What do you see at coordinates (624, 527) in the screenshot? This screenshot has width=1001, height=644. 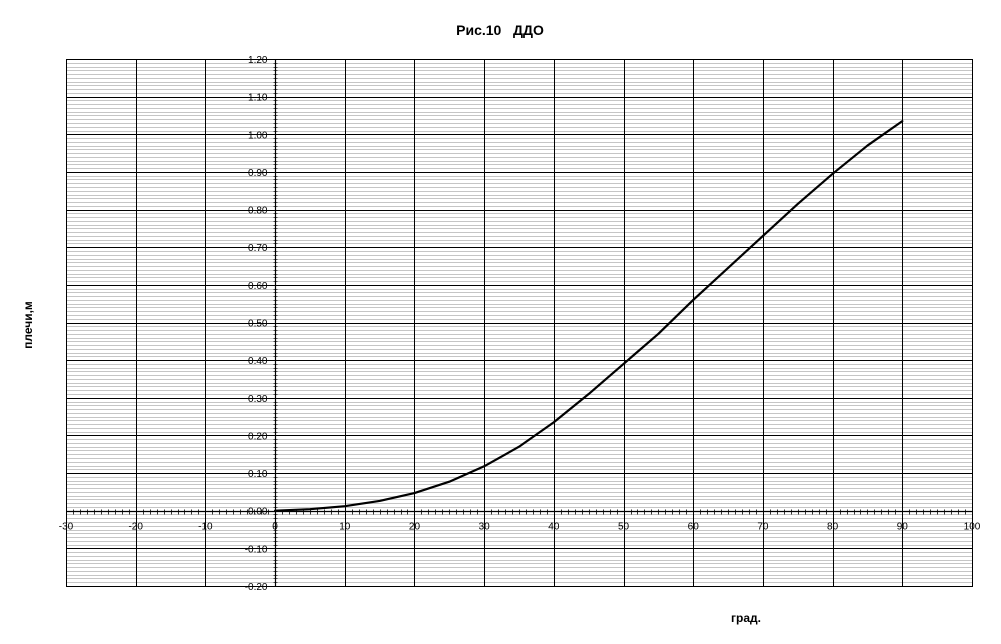 I see `x-tick-label: 50` at bounding box center [624, 527].